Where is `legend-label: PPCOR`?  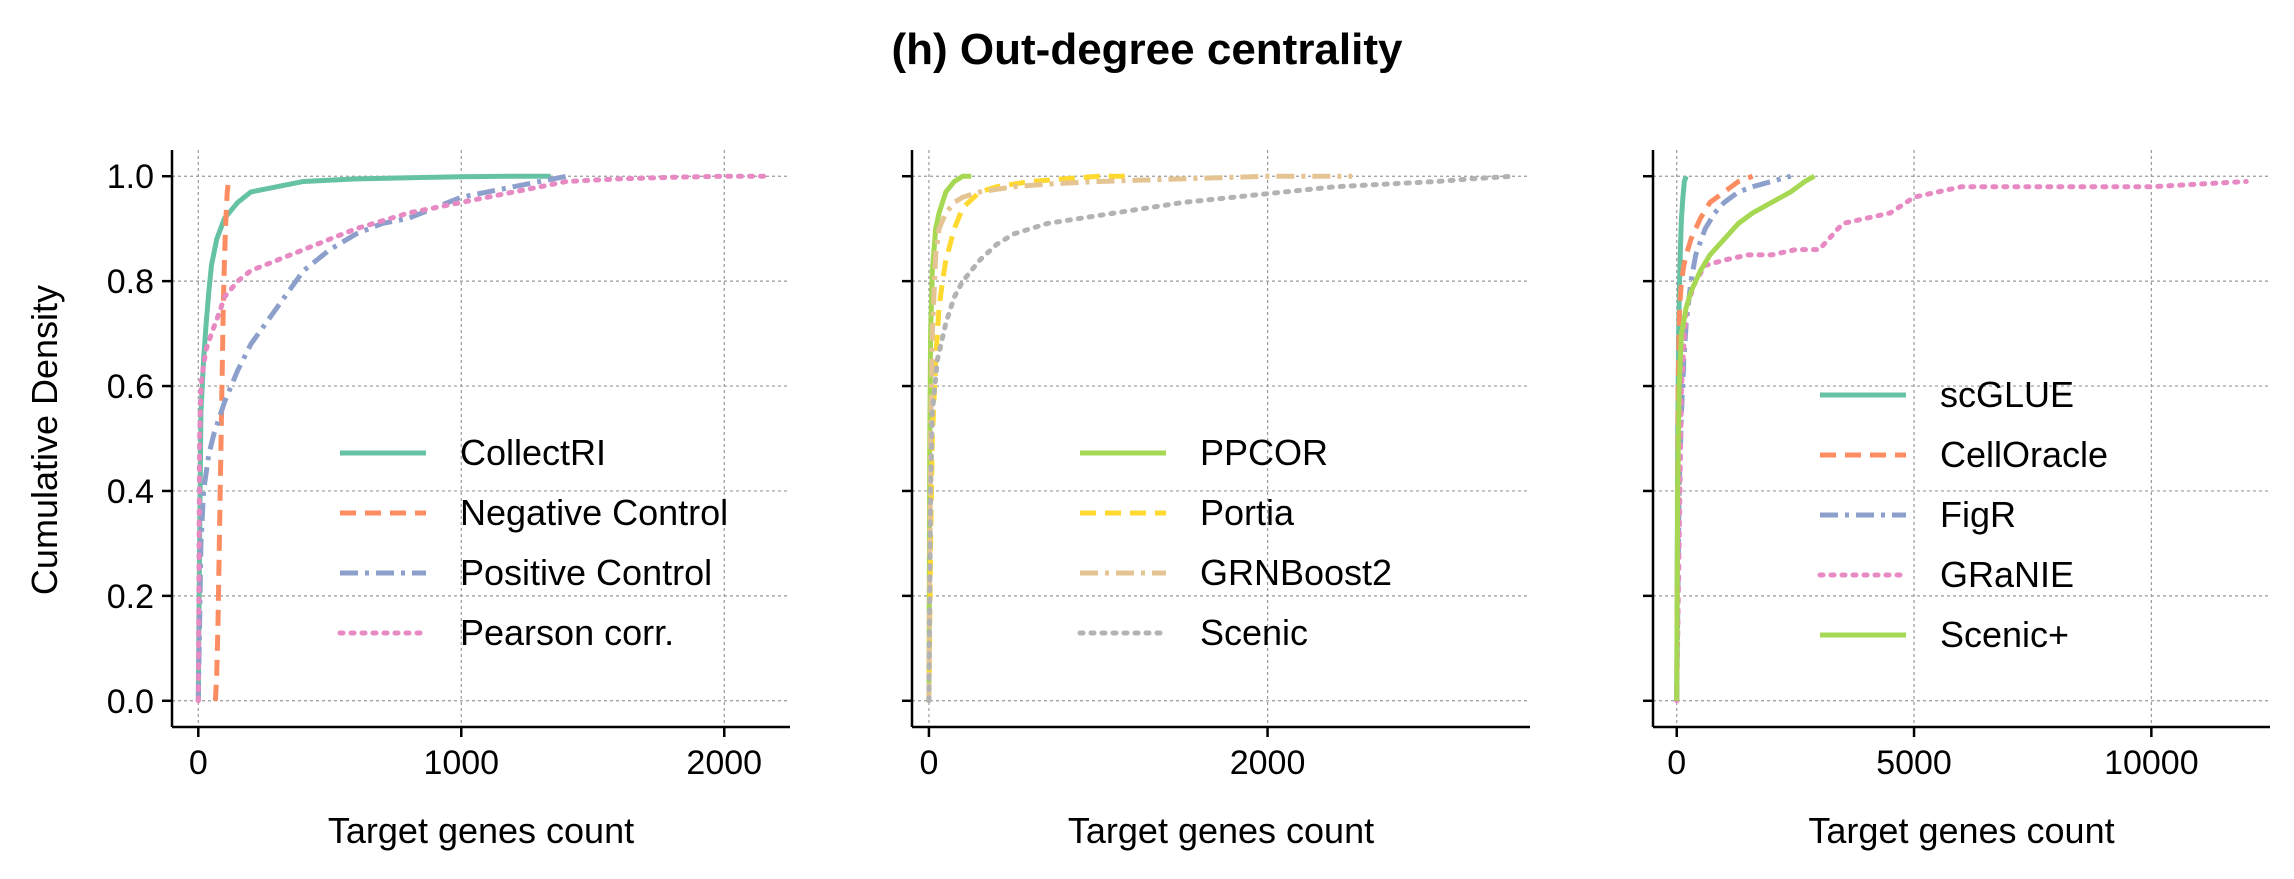 legend-label: PPCOR is located at coordinates (1264, 452).